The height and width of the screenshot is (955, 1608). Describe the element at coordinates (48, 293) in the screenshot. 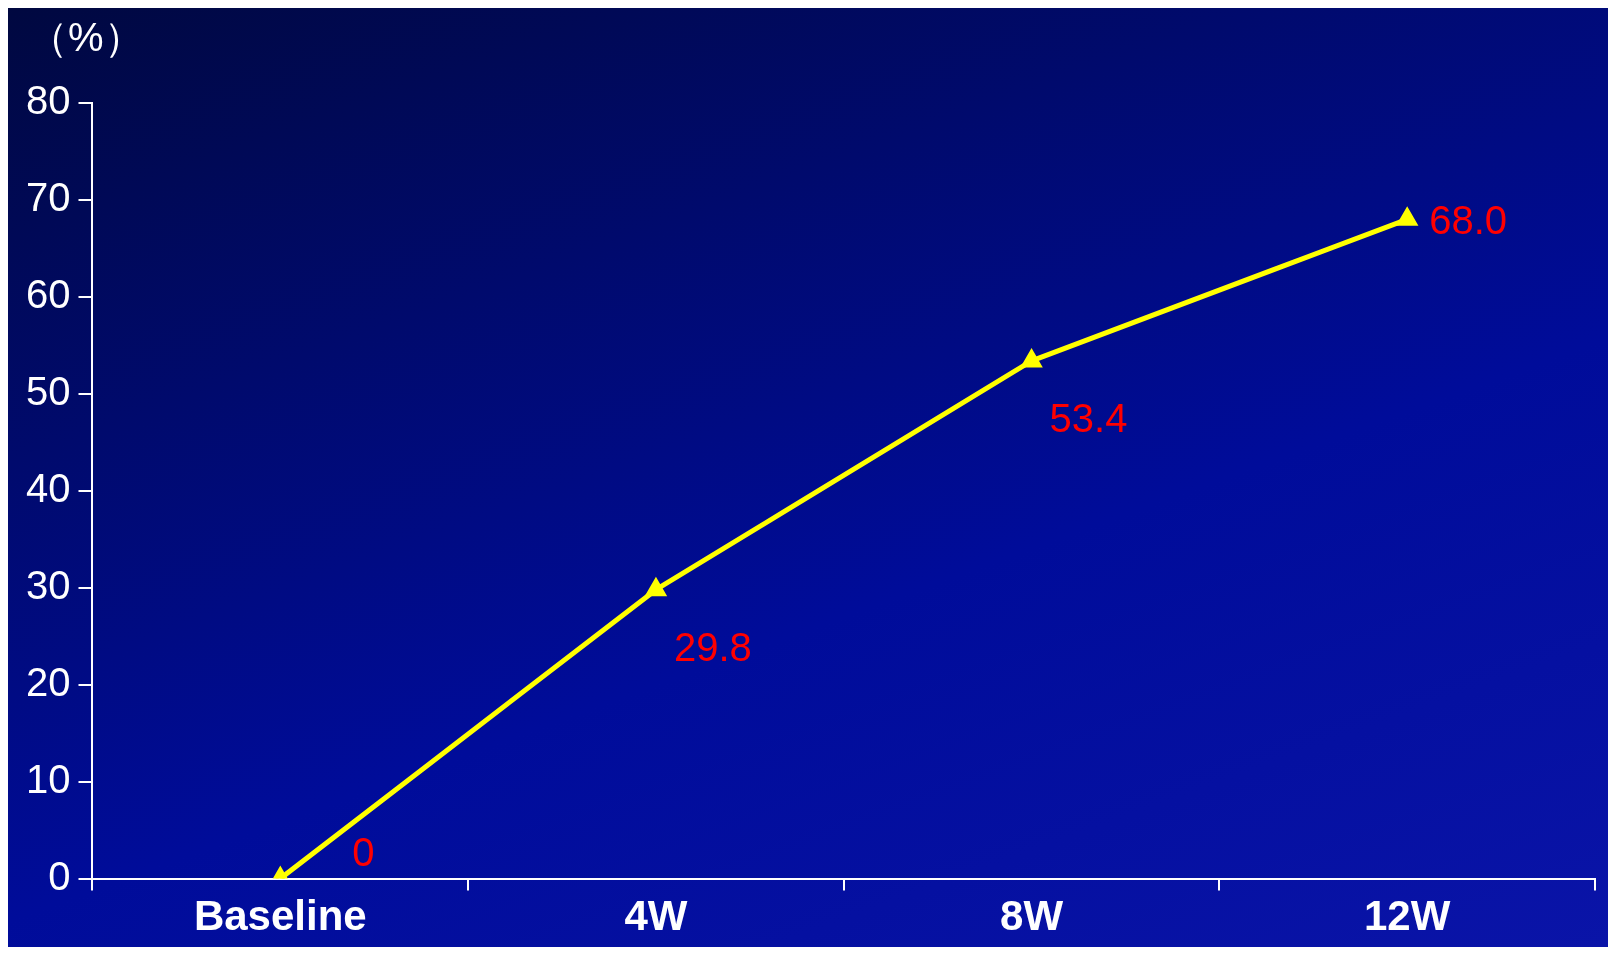

I see `y-tick-label: 60` at that location.